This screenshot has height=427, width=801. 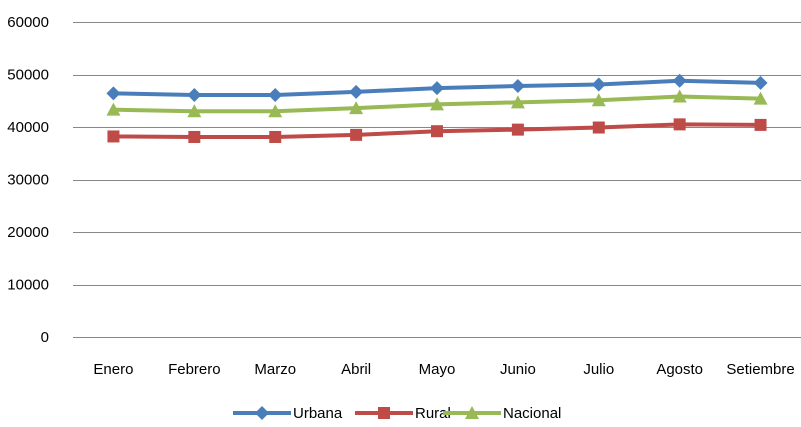 I want to click on legend: Urbana Rural Nacional, so click(x=397, y=413).